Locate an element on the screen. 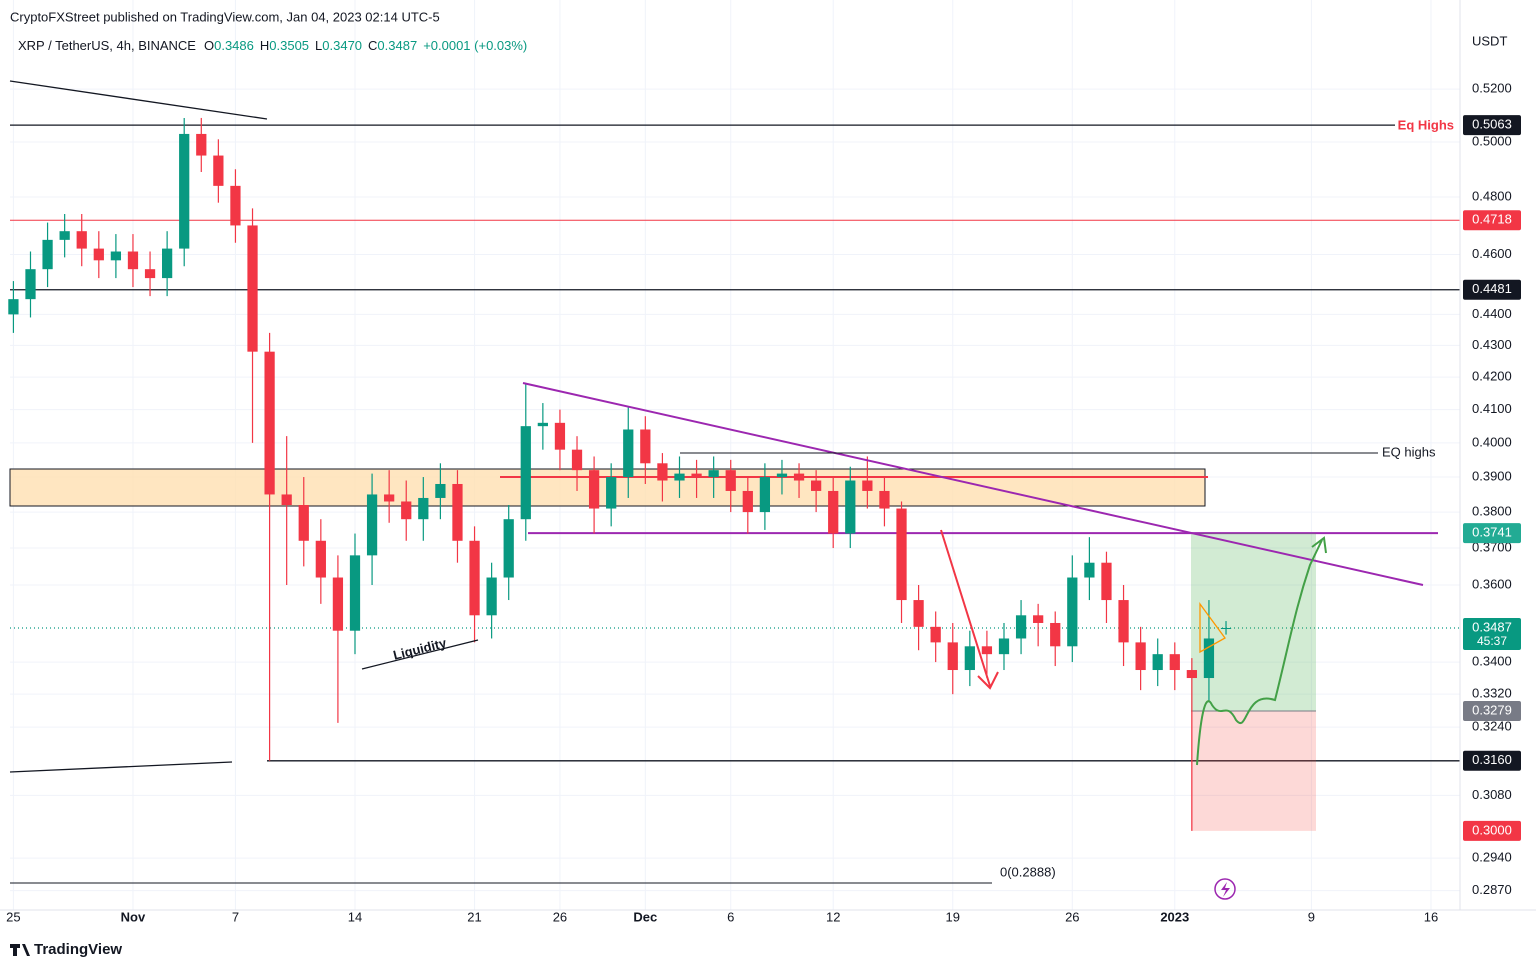 This screenshot has height=968, width=1536. event-icon is located at coordinates (1225, 889).